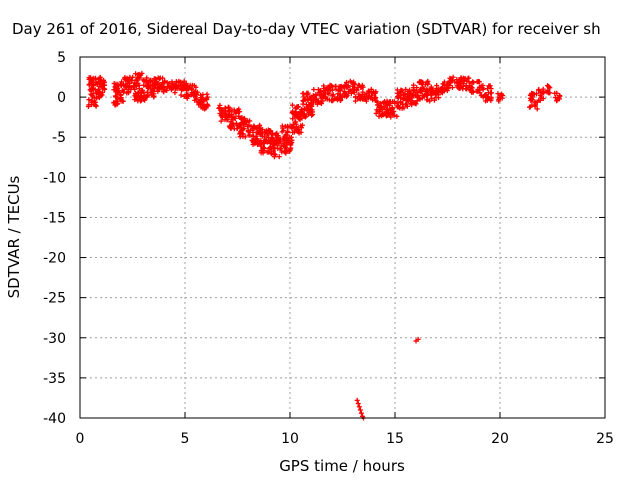 The width and height of the screenshot is (640, 480). Describe the element at coordinates (54, 379) in the screenshot. I see `y-tick-label: -35` at that location.